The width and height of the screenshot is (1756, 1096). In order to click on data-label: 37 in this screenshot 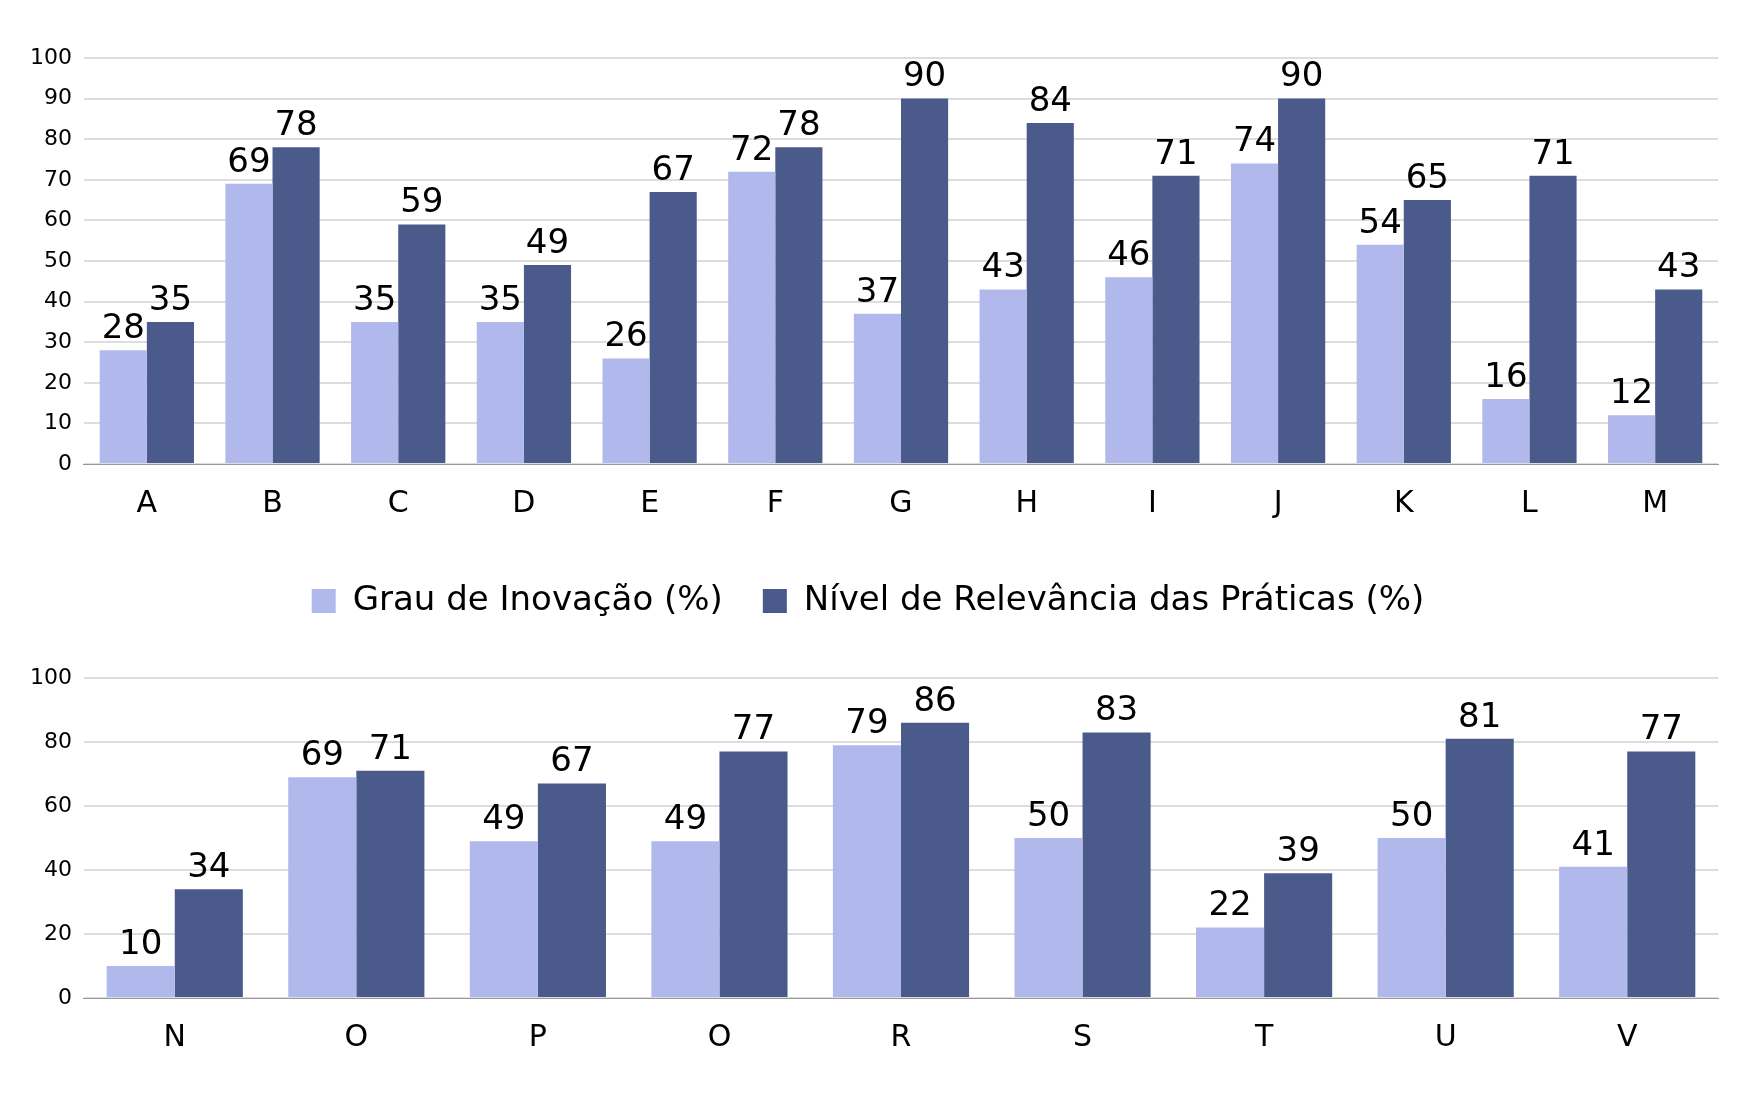, I will do `click(877, 289)`.